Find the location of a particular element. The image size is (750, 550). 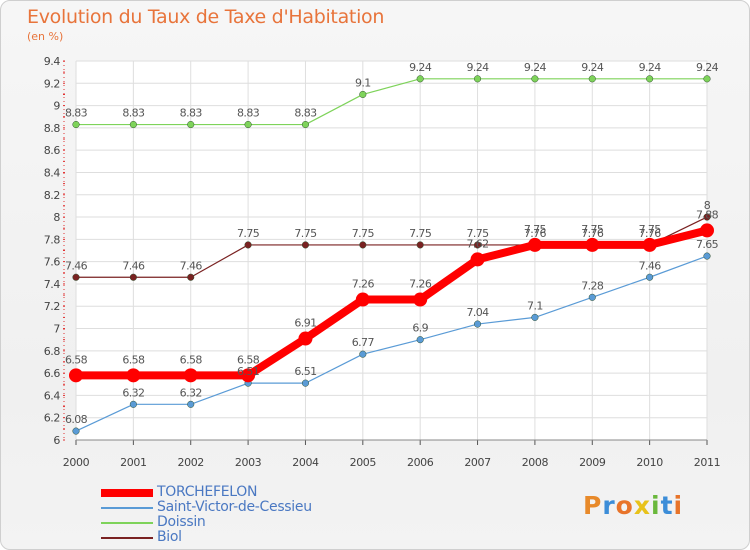

y-tick-label: 6.6 is located at coordinates (52, 373).